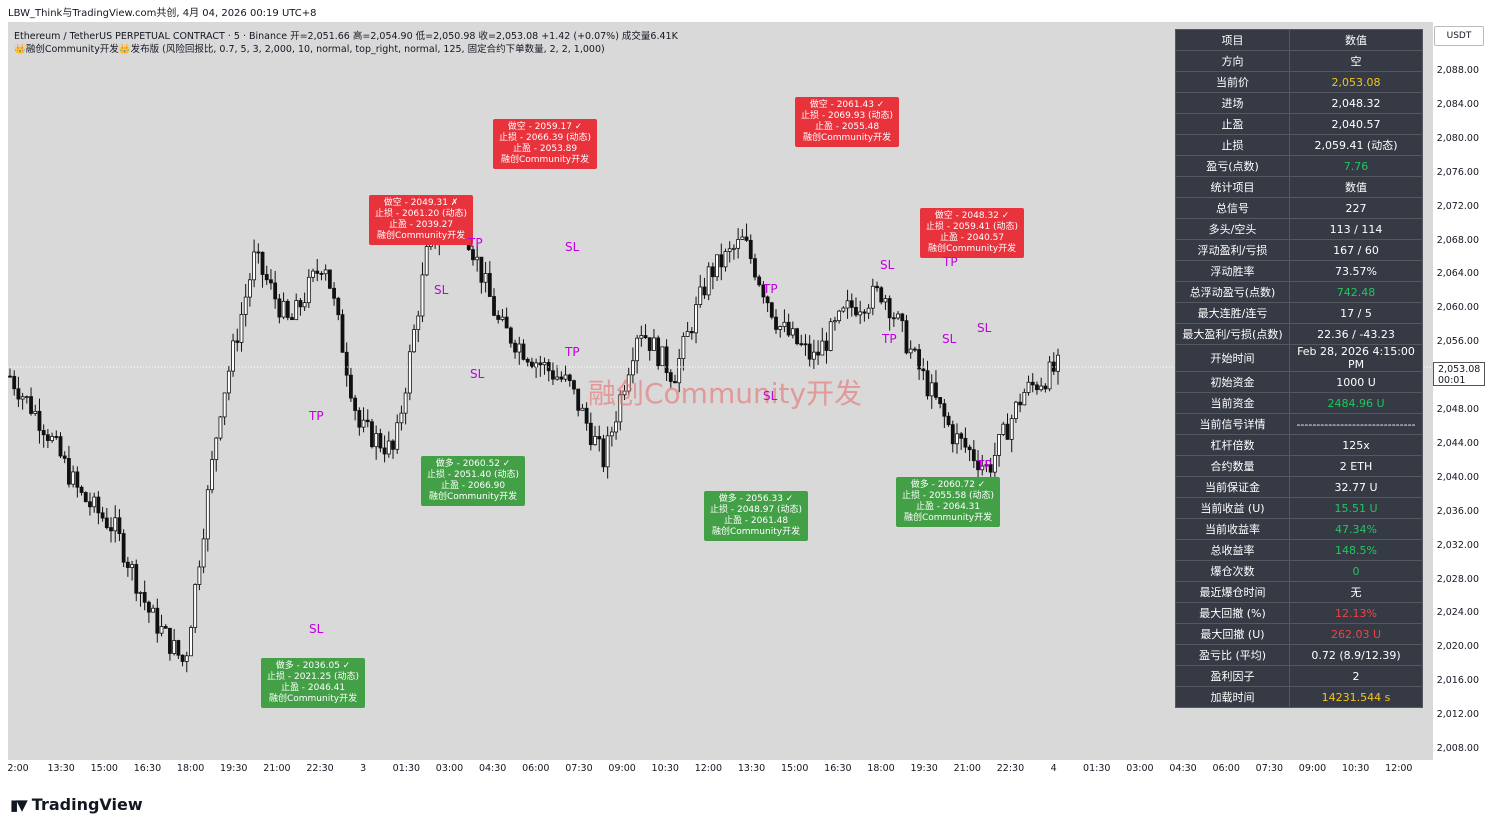 This screenshot has height=828, width=1493. What do you see at coordinates (1356, 634) in the screenshot?
I see `stats-value: 262.03 U` at bounding box center [1356, 634].